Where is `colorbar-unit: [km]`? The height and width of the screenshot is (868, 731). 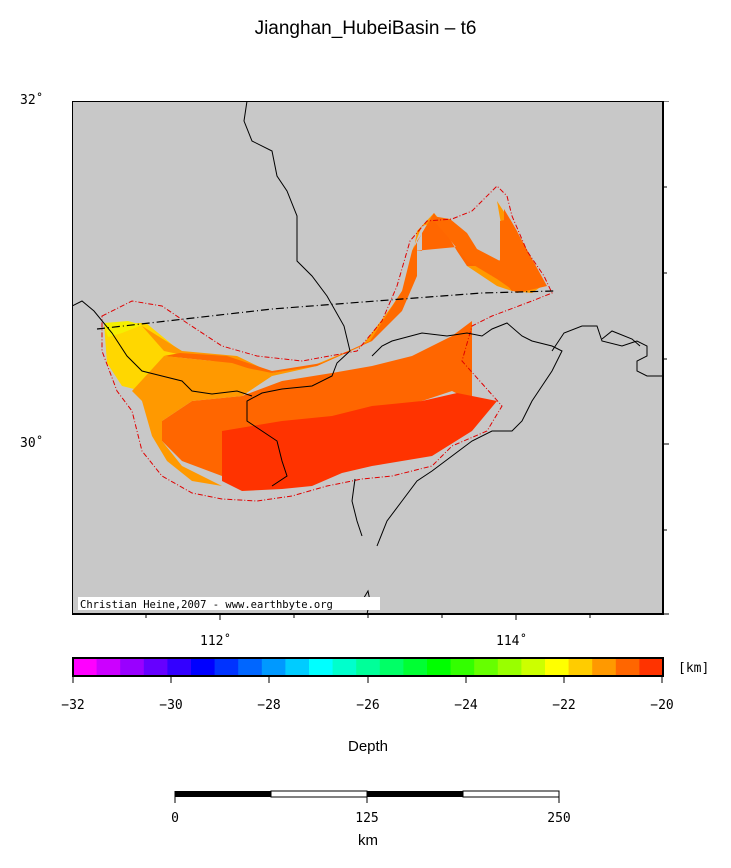
colorbar-unit: [km] is located at coordinates (694, 668).